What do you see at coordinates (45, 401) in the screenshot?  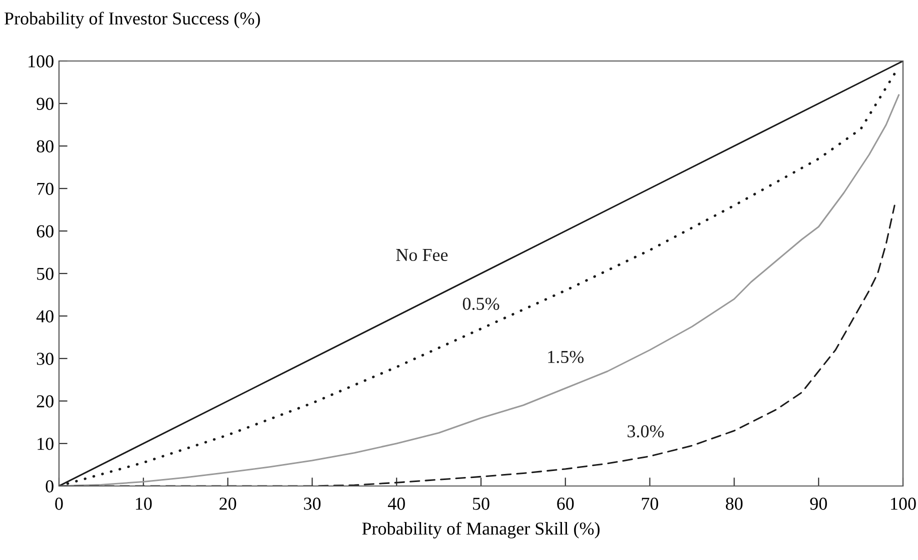 I see `y-tick-label: 20` at bounding box center [45, 401].